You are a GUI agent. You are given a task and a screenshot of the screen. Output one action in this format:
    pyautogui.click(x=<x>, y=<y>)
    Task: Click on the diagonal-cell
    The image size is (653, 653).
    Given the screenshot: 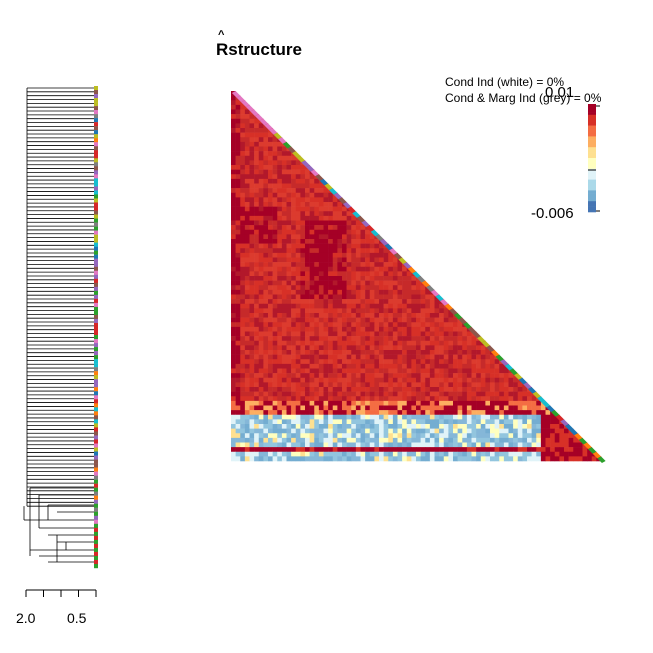 What is the action you would take?
    pyautogui.click(x=550, y=409)
    